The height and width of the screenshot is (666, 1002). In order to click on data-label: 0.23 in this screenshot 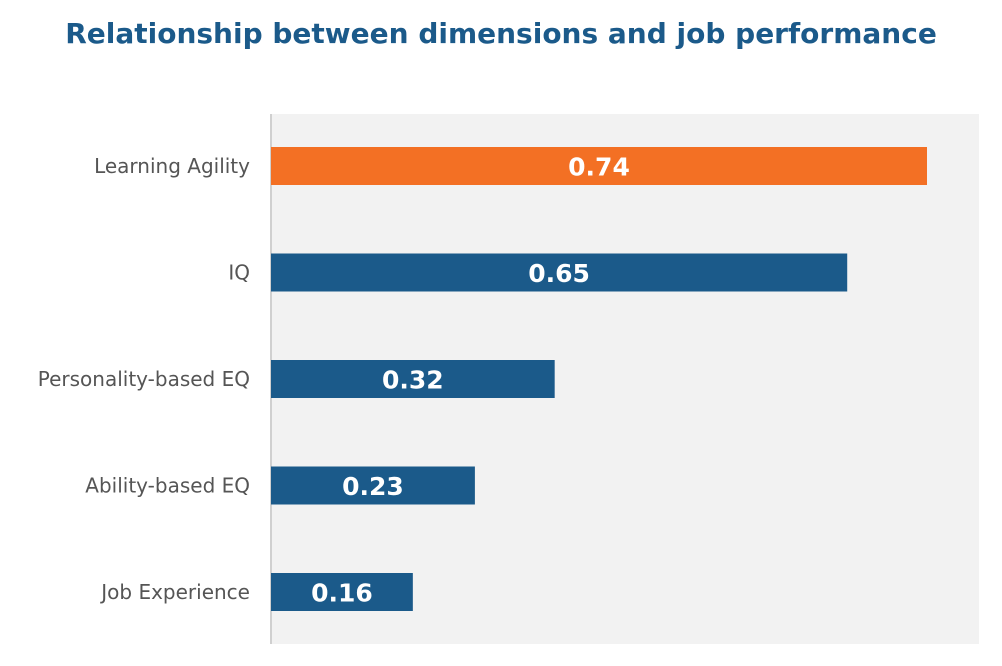, I will do `click(373, 486)`.